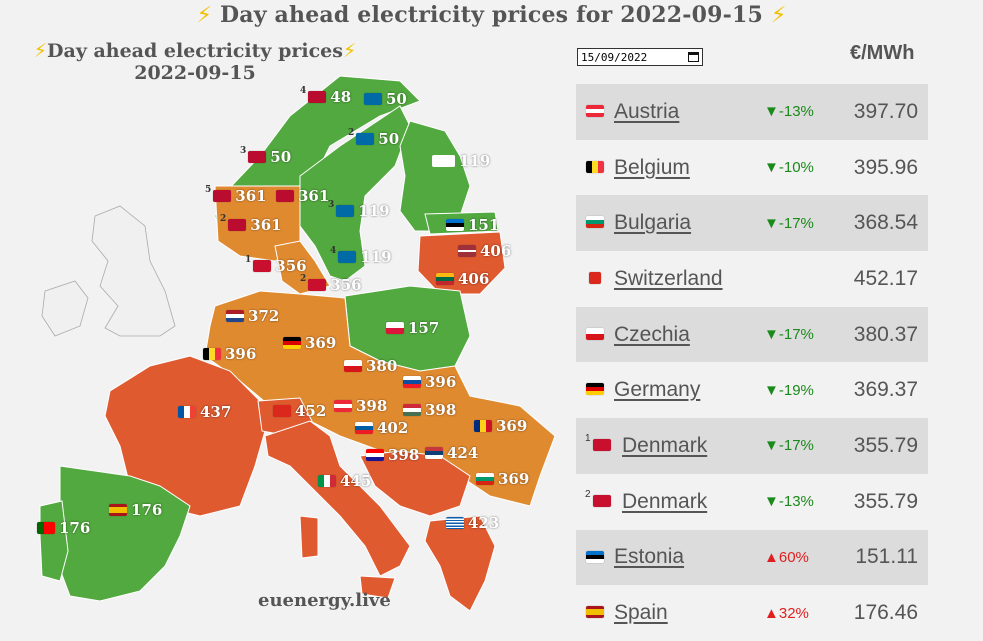 The height and width of the screenshot is (641, 983). What do you see at coordinates (652, 334) in the screenshot?
I see `country-link-czechia: Czechia` at bounding box center [652, 334].